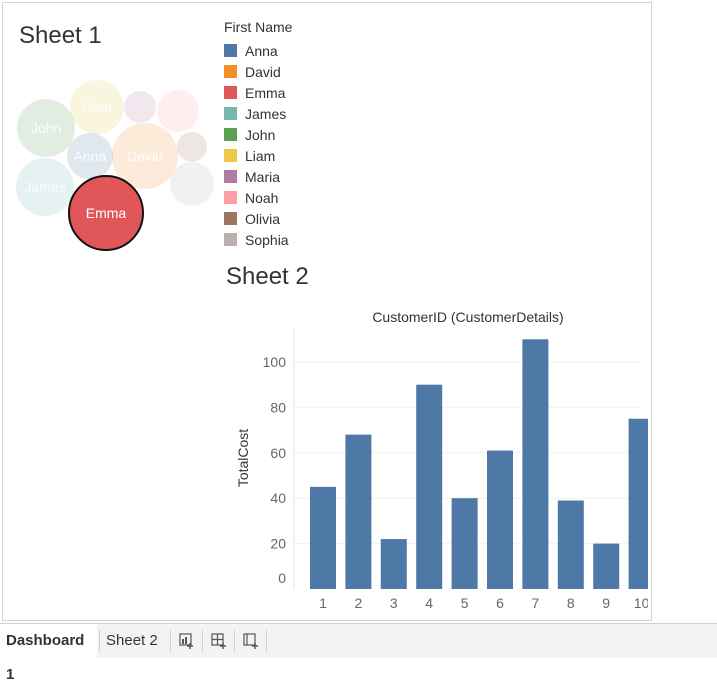 Image resolution: width=717 pixels, height=692 pixels. I want to click on bubble-james: James, so click(45, 187).